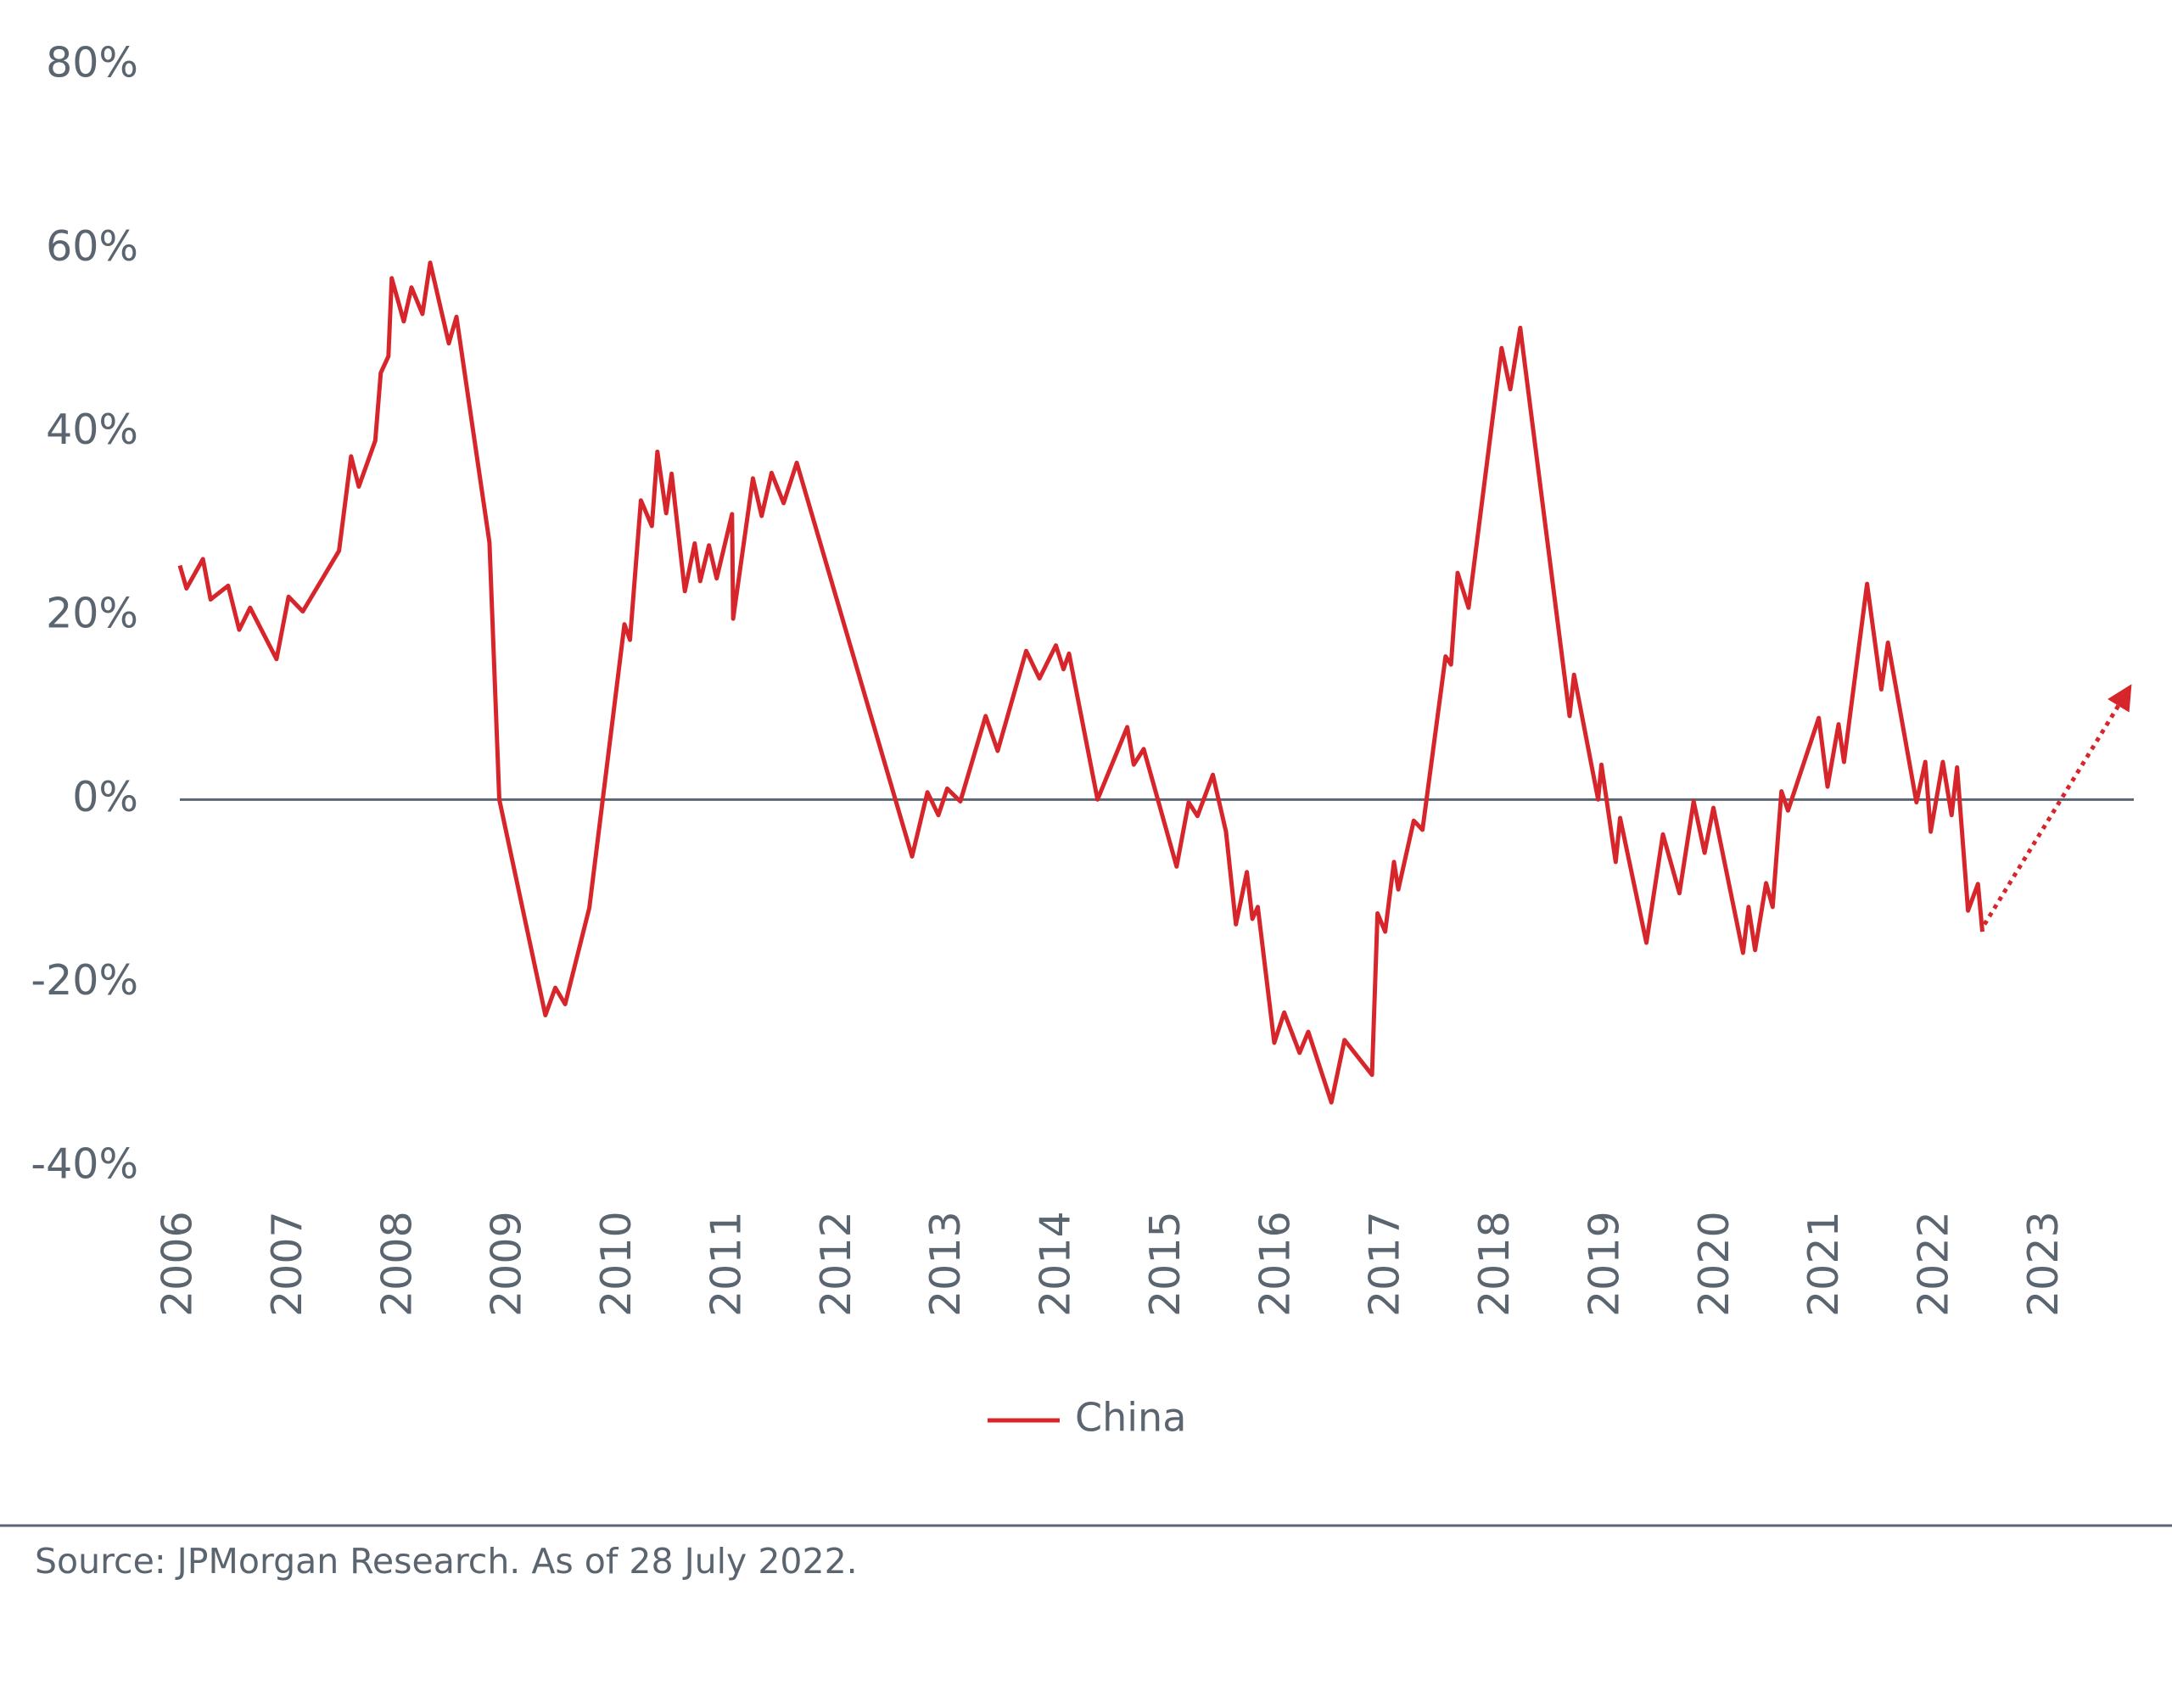  Describe the element at coordinates (178, 1264) in the screenshot. I see `x-tick-label: 2006` at that location.